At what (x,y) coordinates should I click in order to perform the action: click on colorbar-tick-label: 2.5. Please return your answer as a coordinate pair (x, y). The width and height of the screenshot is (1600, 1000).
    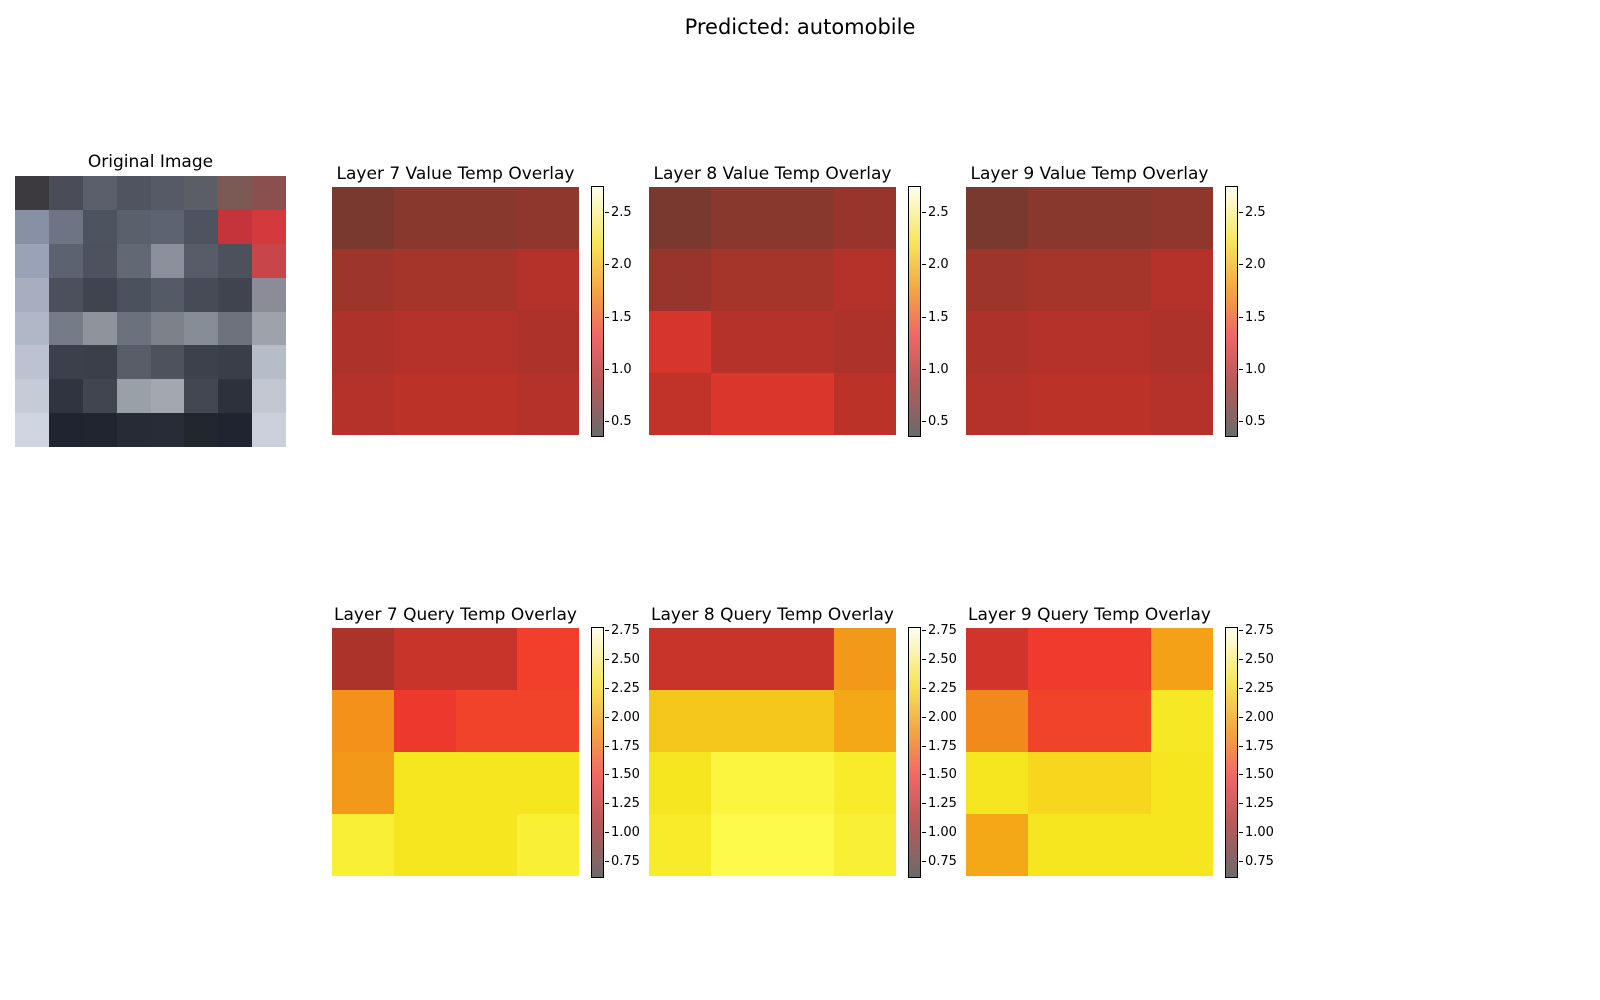
    Looking at the image, I should click on (1252, 213).